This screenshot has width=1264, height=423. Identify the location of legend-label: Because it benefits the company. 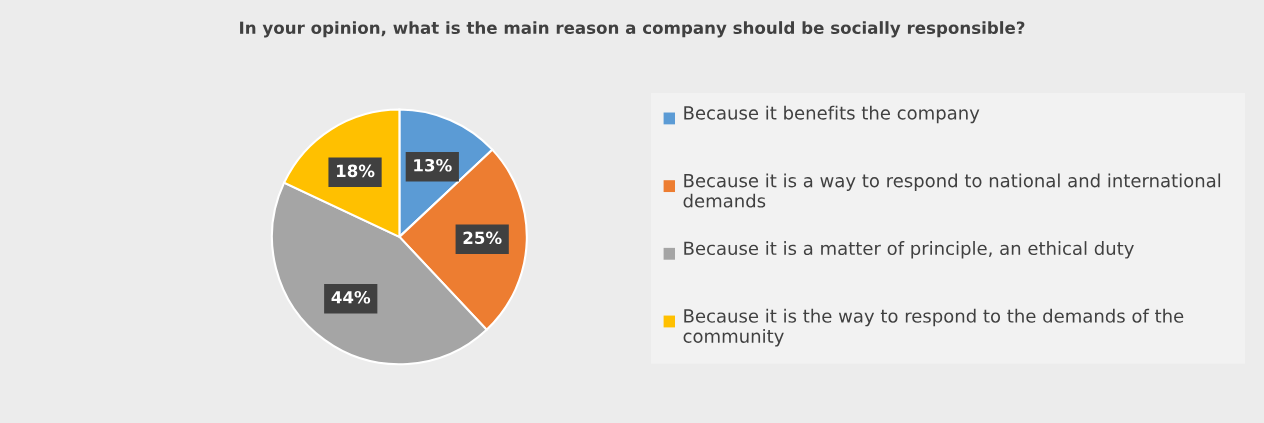
(832, 114).